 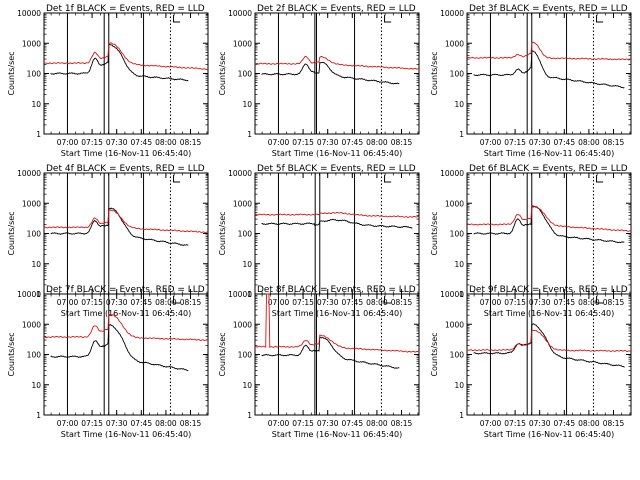 What do you see at coordinates (125, 169) in the screenshot?
I see `panel-title: Det 4f BLACK = Events, RED = LLD` at bounding box center [125, 169].